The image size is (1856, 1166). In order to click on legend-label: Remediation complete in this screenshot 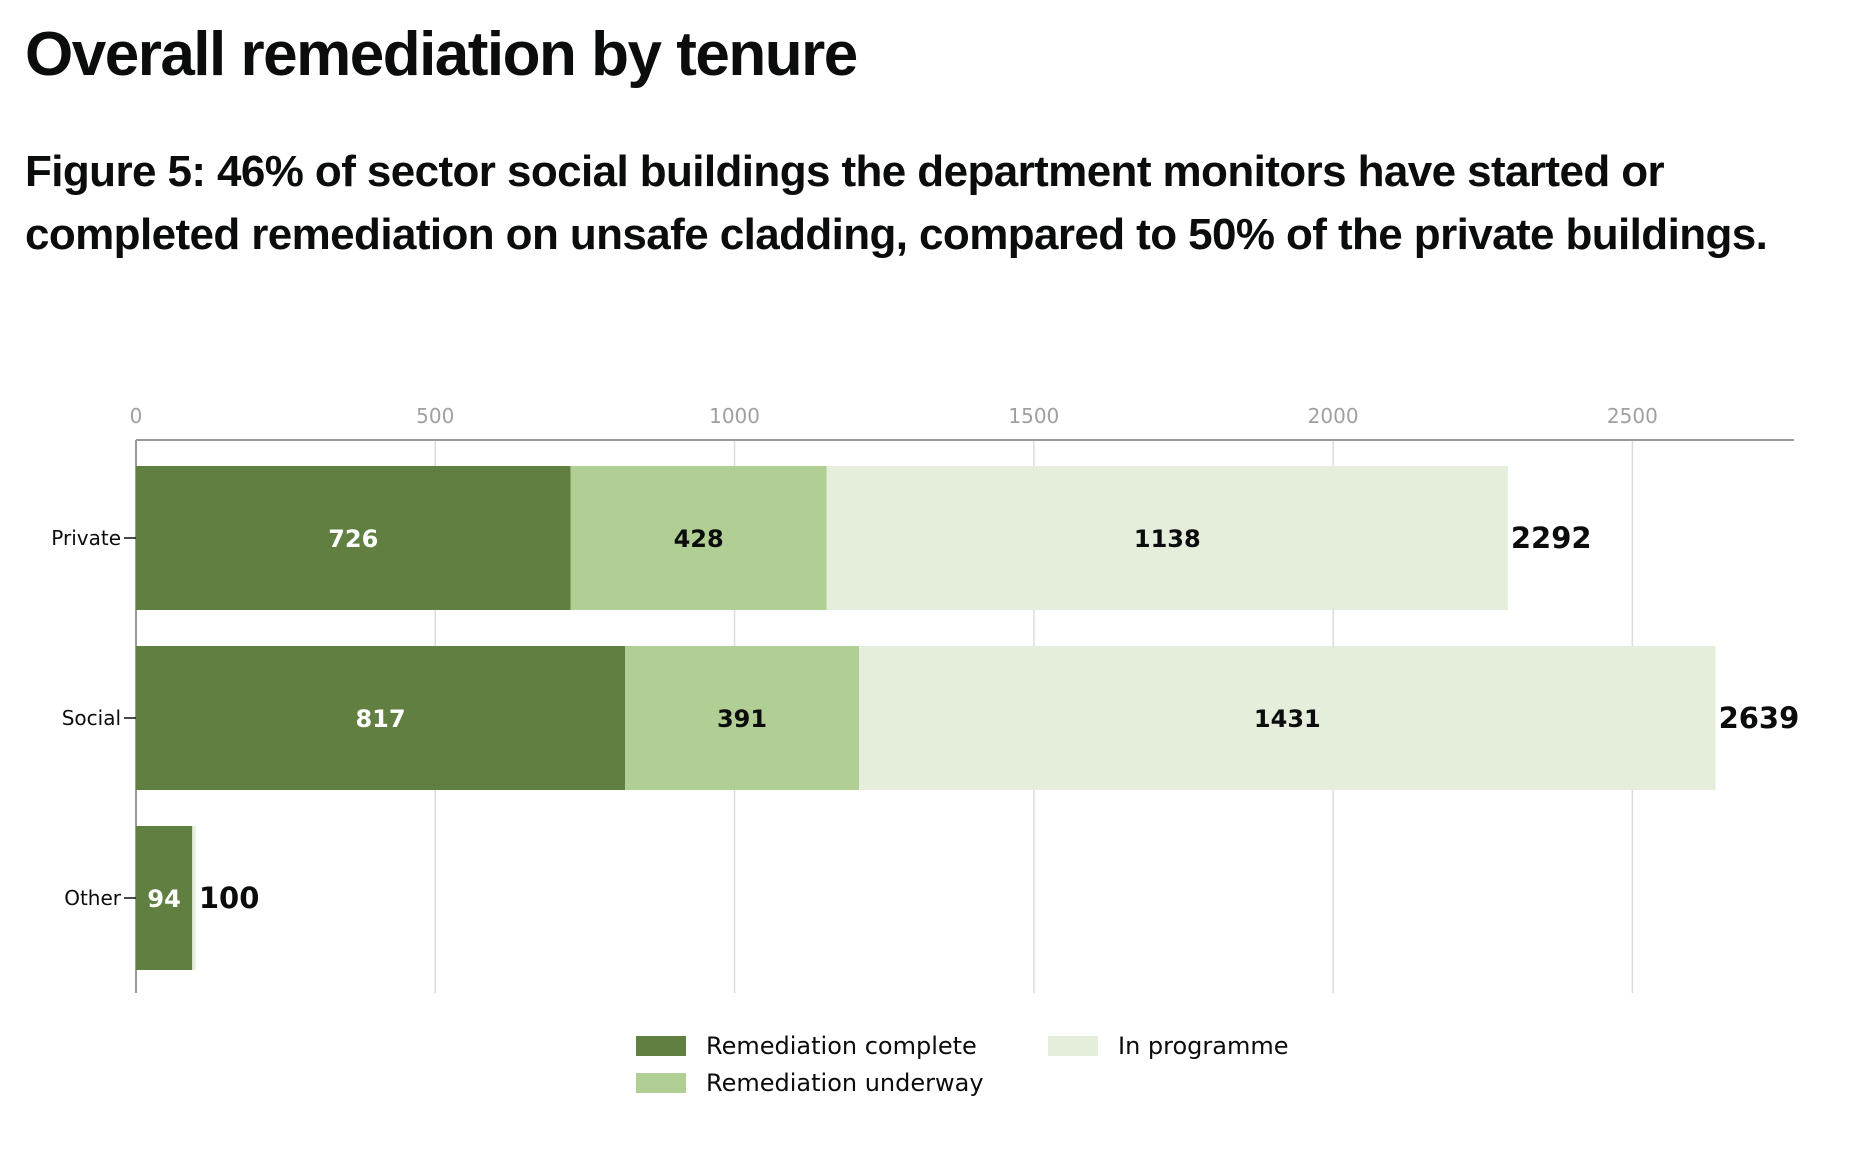, I will do `click(841, 1046)`.